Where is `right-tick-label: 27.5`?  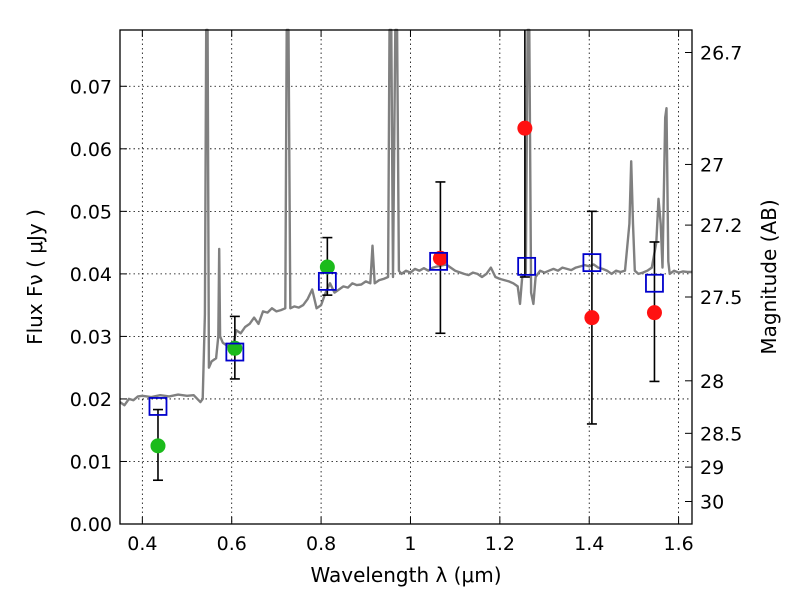
right-tick-label: 27.5 is located at coordinates (721, 298).